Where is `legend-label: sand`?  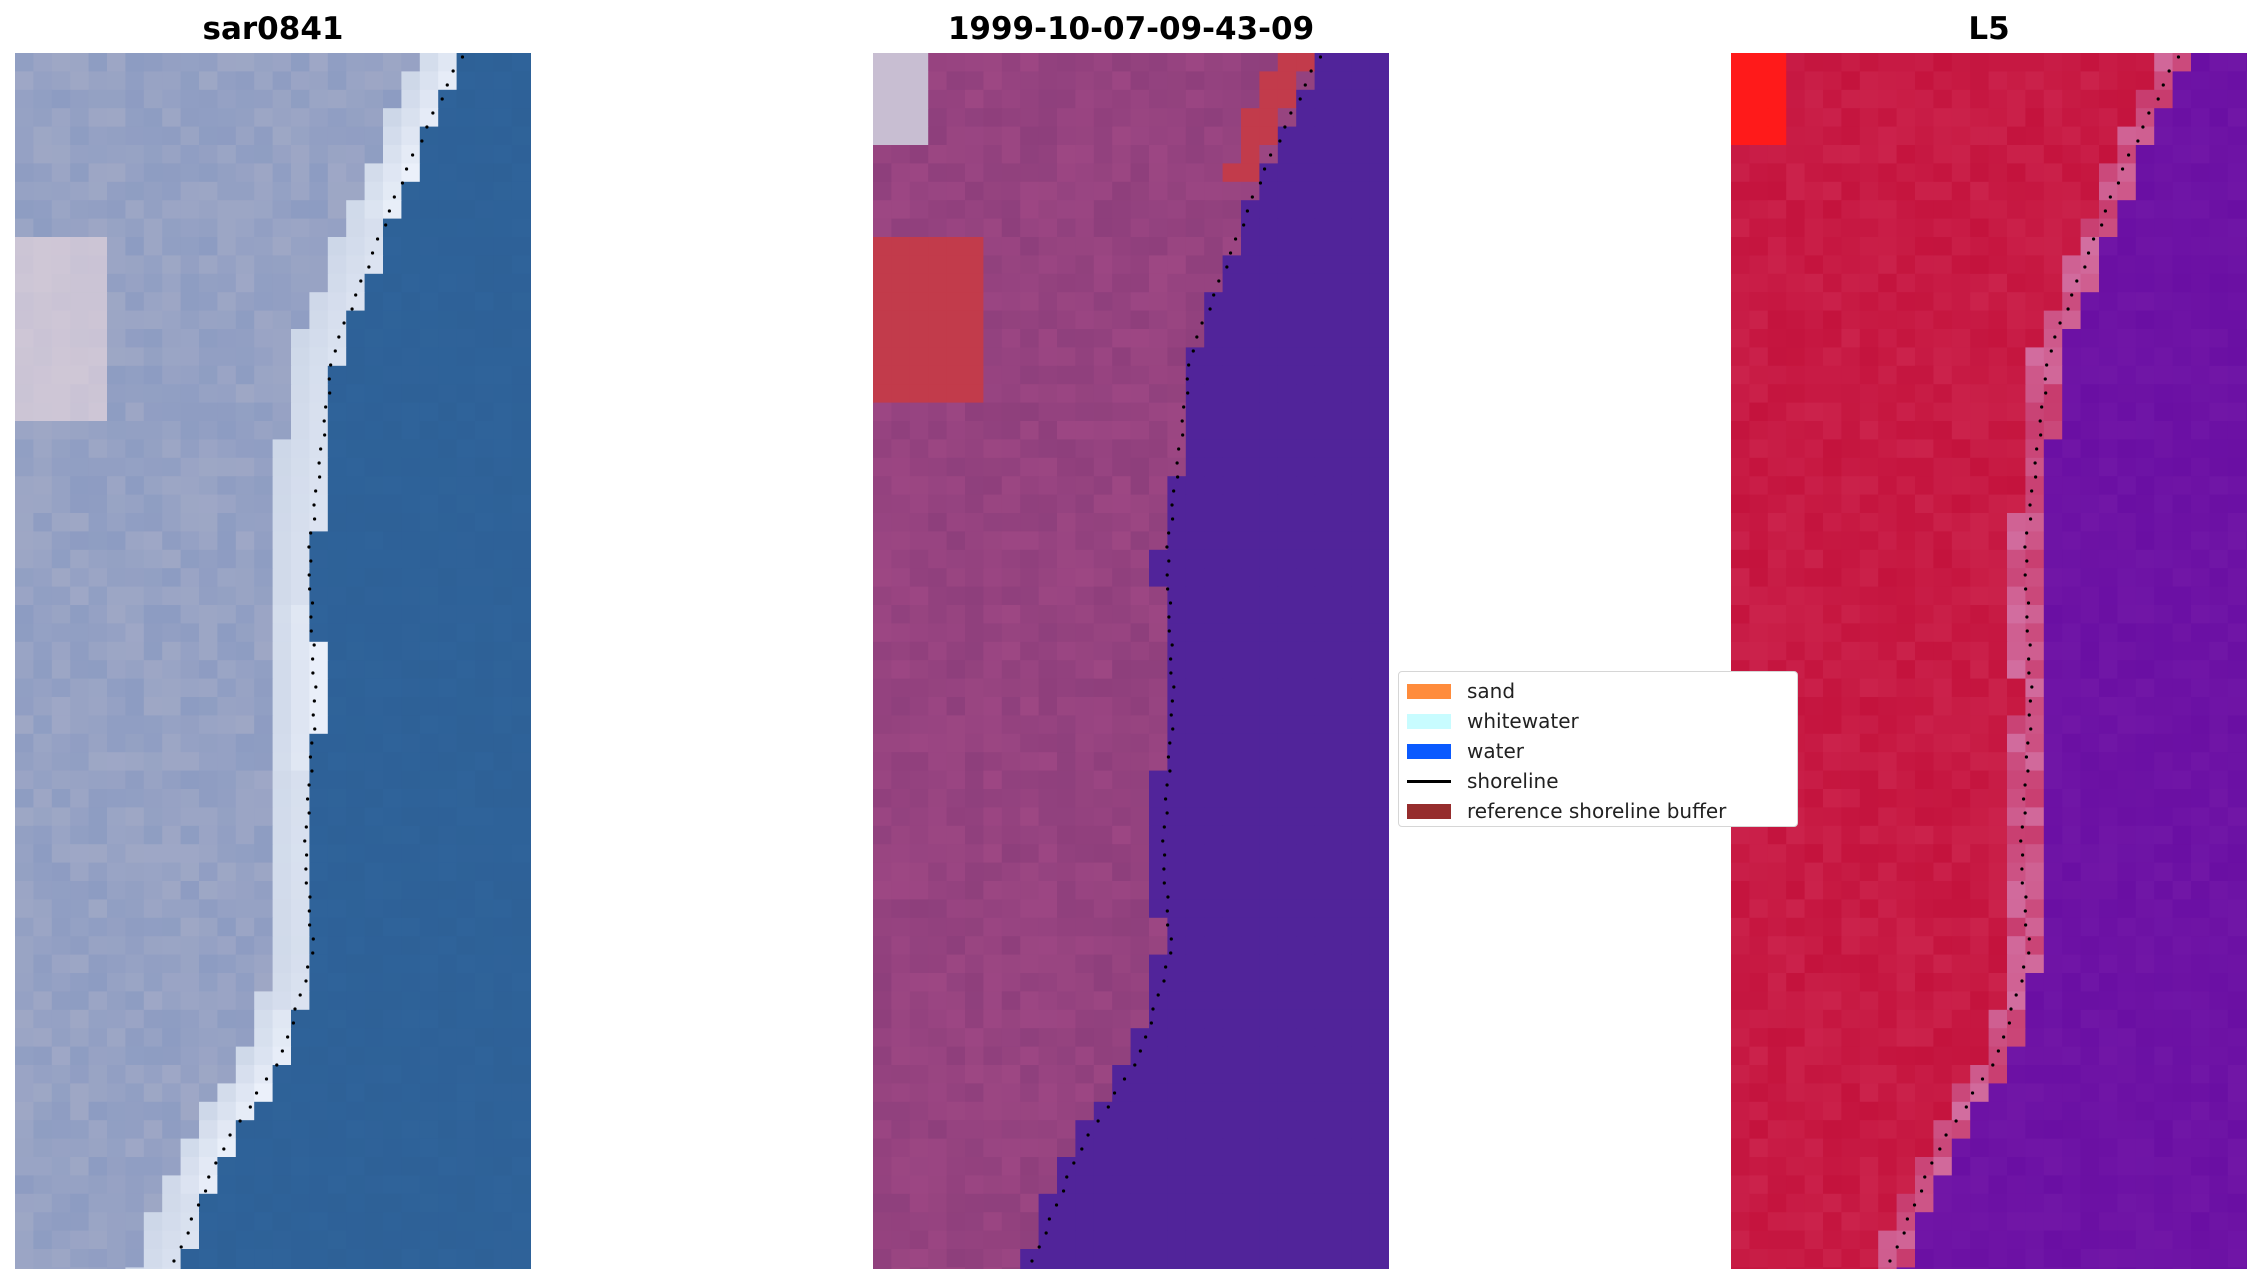
legend-label: sand is located at coordinates (1491, 691).